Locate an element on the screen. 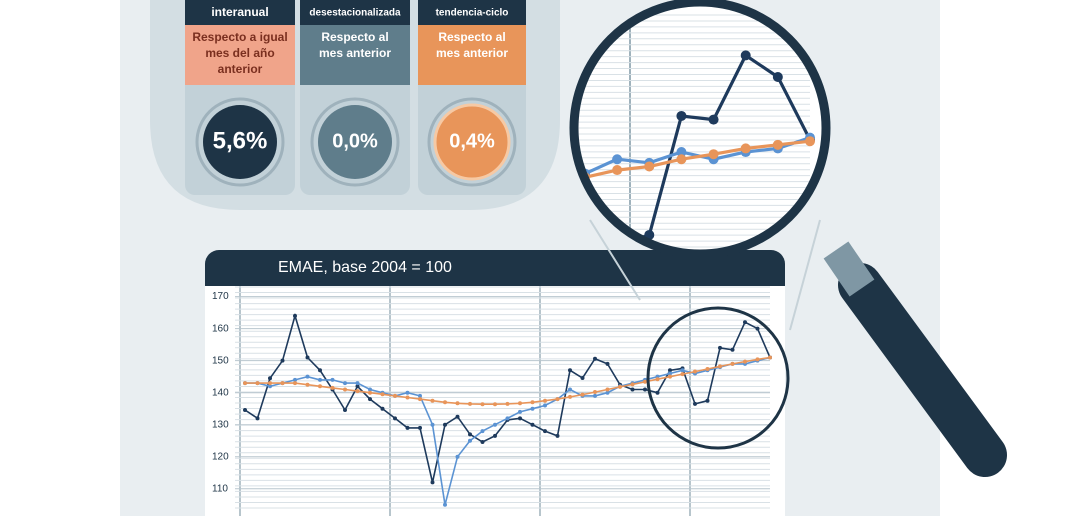 The height and width of the screenshot is (516, 1078). card-subheading: mes anterior is located at coordinates (472, 53).